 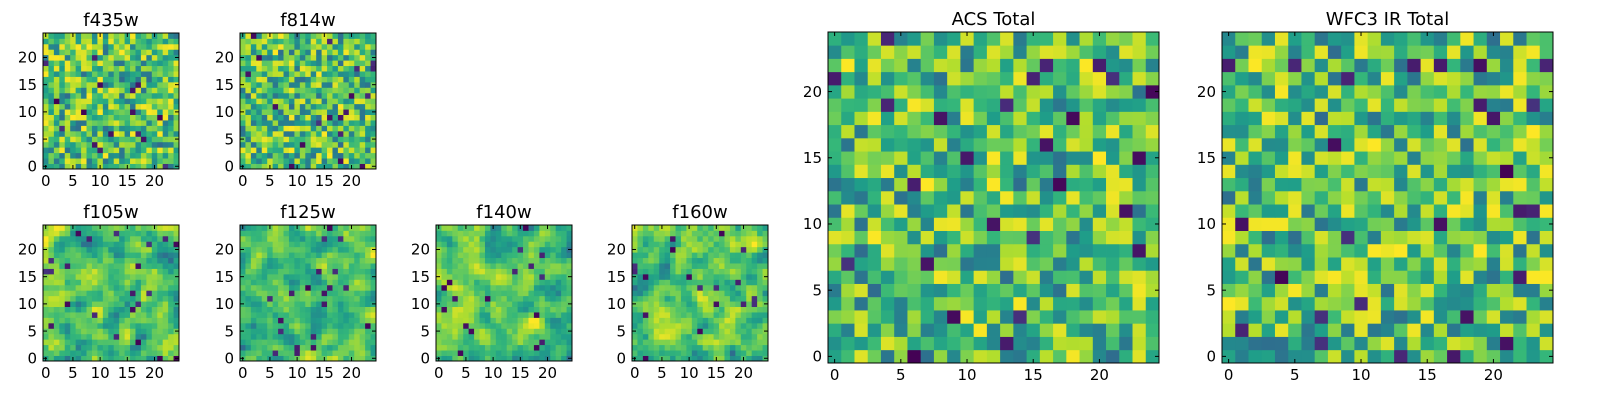 I want to click on x-tick-label: 20, so click(x=743, y=373).